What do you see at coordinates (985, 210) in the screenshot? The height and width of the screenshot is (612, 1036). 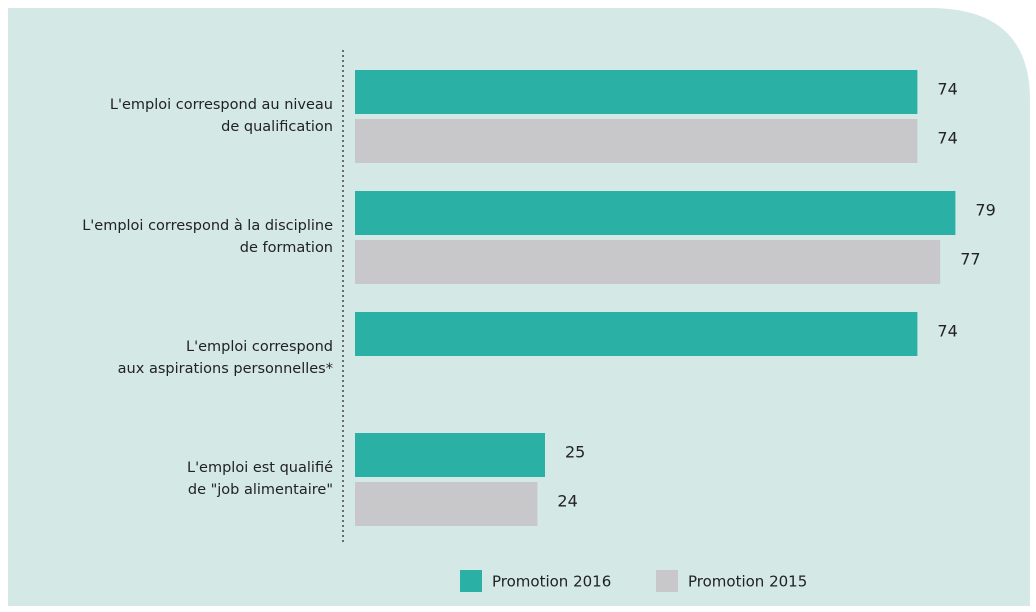 I see `value-label: 79` at bounding box center [985, 210].